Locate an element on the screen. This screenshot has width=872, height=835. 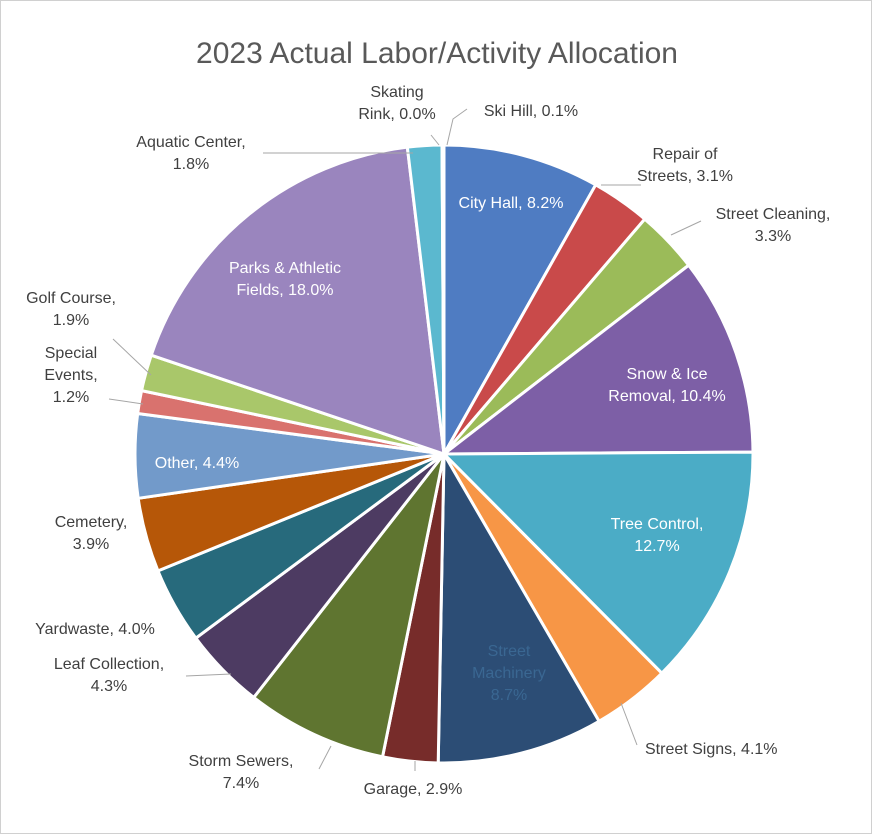
leader-line-golf-course is located at coordinates (132, 357).